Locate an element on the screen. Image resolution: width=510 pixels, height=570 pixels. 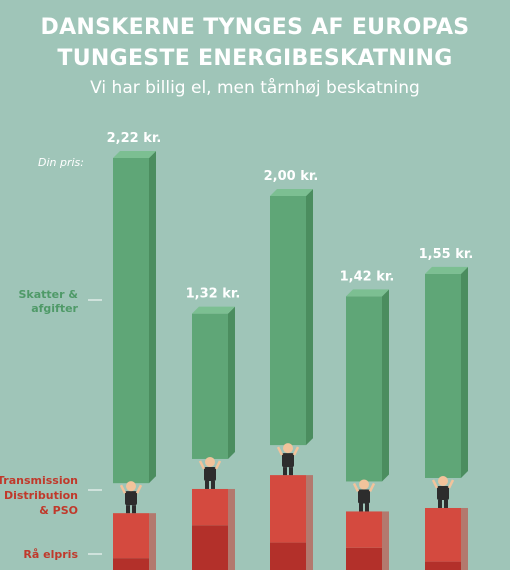
title-line-1: DANSKERNE TYNGES AF EUROPAS is located at coordinates (255, 27).